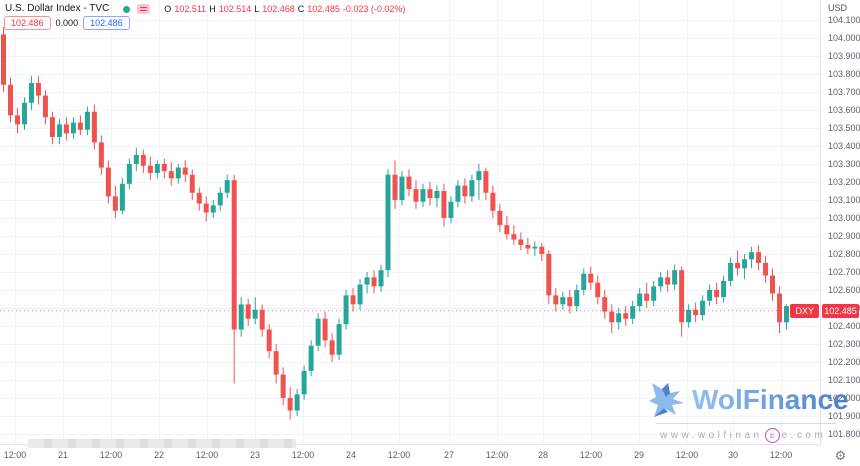 The height and width of the screenshot is (466, 860). What do you see at coordinates (746, 423) in the screenshot?
I see `watermark-divider` at bounding box center [746, 423].